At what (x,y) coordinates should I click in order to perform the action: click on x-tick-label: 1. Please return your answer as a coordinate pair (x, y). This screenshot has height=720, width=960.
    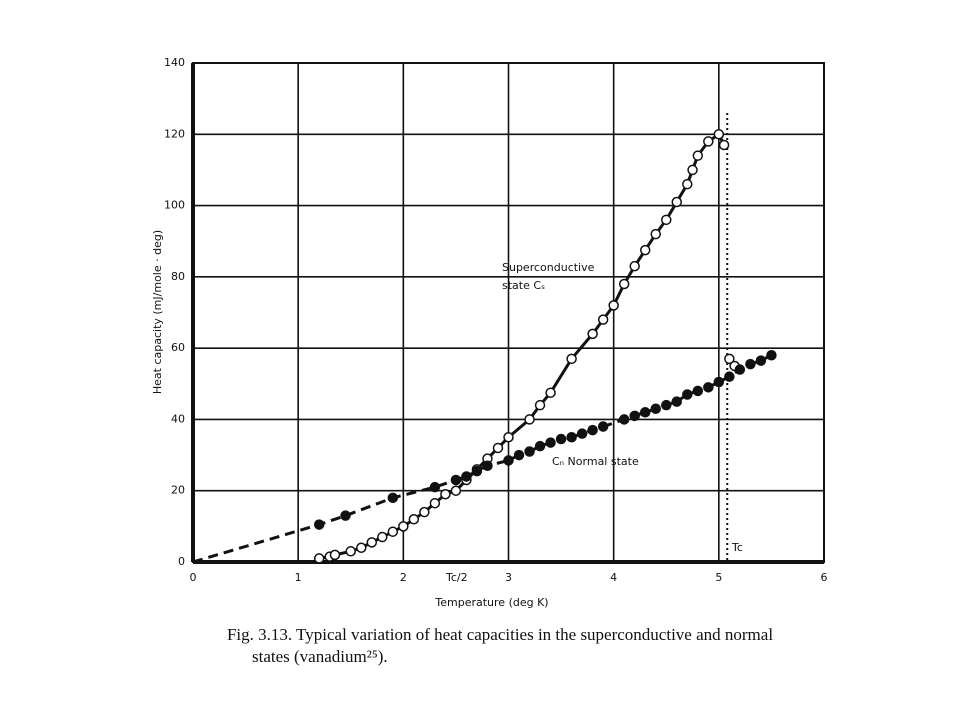
    Looking at the image, I should click on (298, 577).